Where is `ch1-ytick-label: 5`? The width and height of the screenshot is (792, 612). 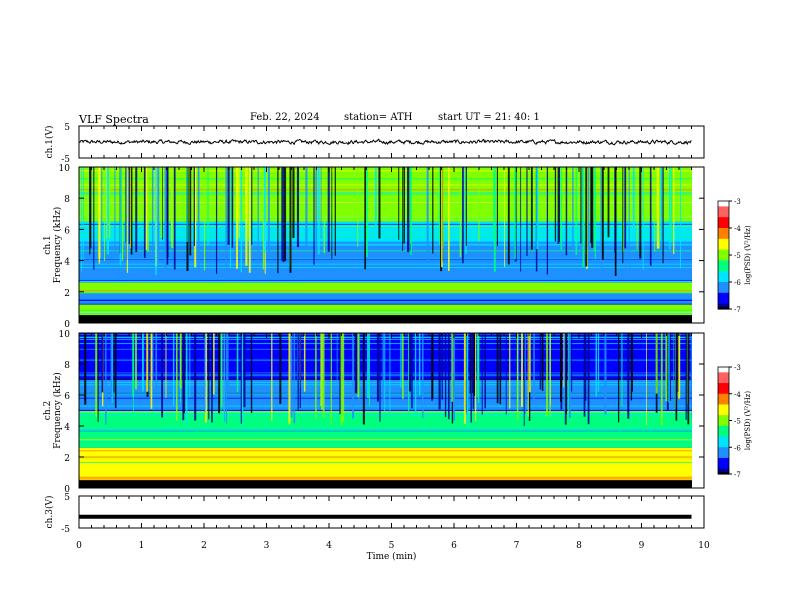 ch1-ytick-label: 5 is located at coordinates (67, 128).